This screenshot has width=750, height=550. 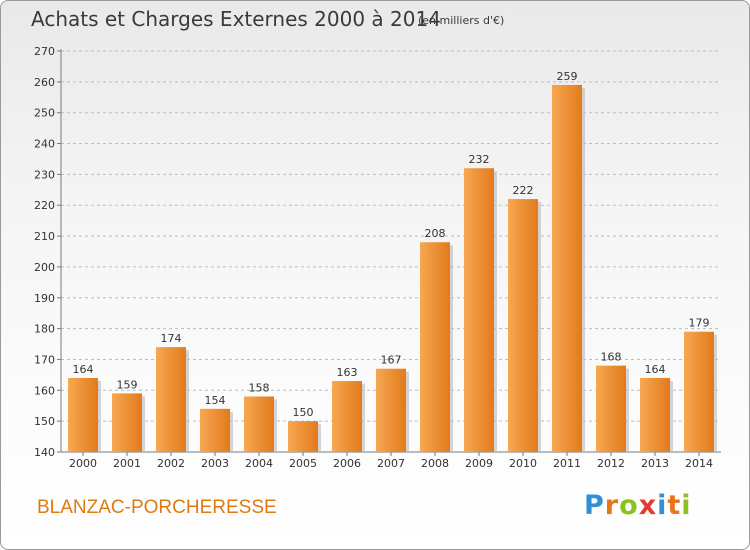 I want to click on bar-2003, so click(x=215, y=430).